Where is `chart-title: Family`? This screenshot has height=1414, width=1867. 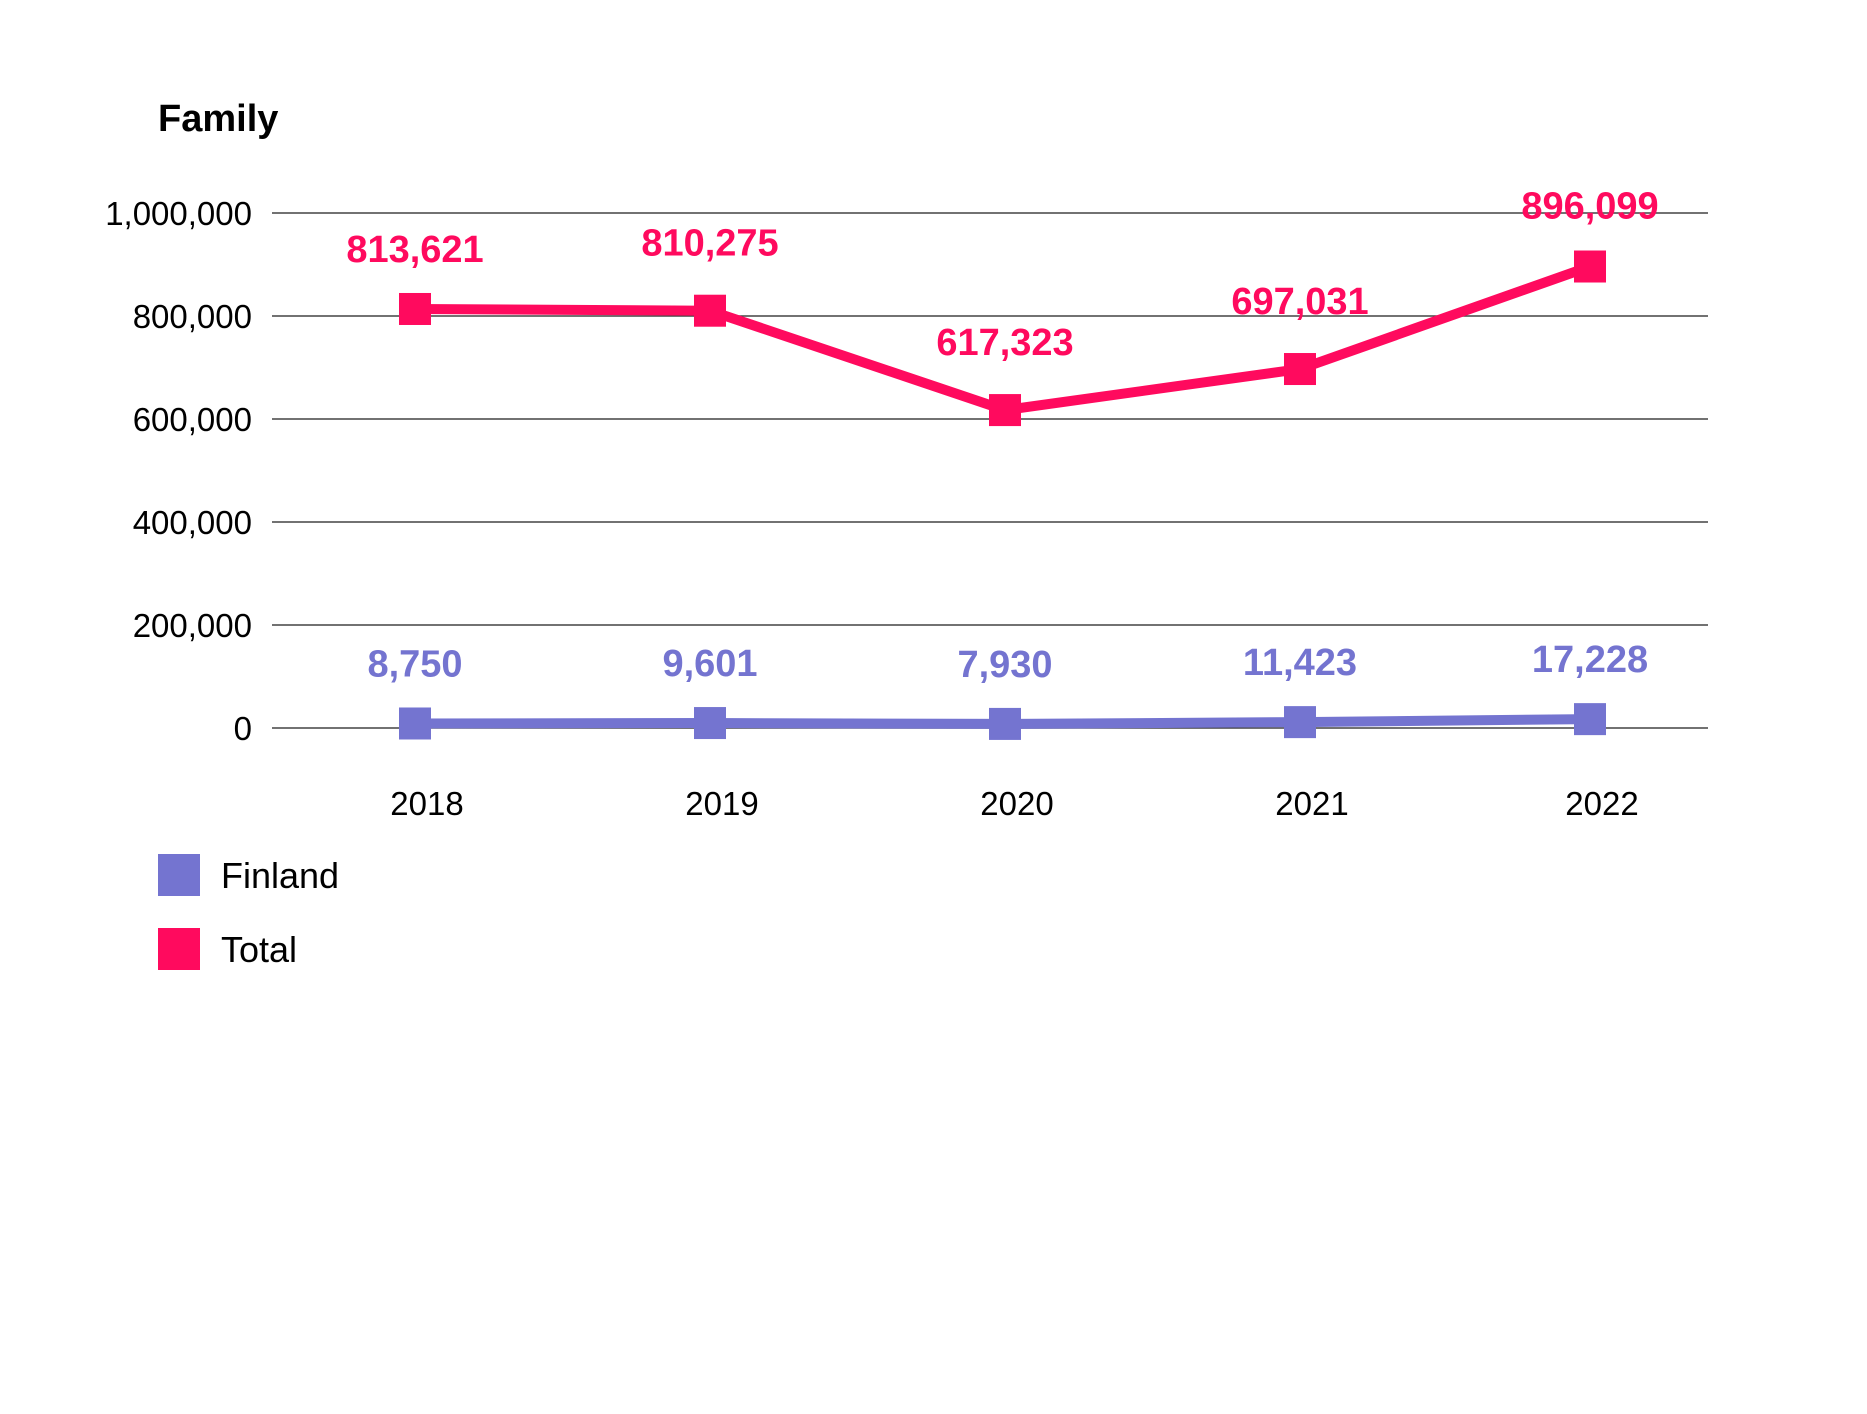 chart-title: Family is located at coordinates (218, 119).